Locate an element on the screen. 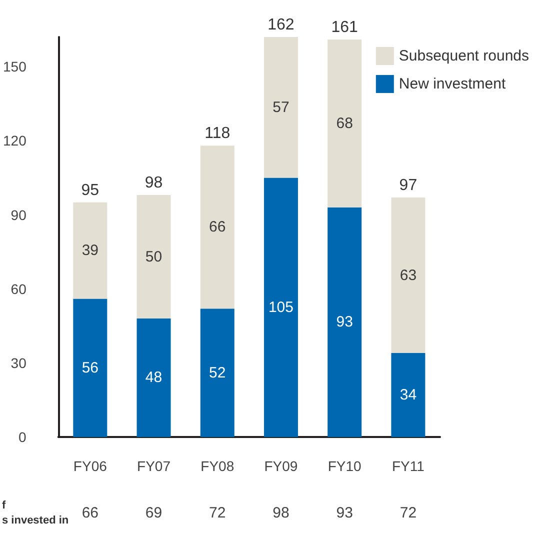  total-label: 161 is located at coordinates (344, 27).